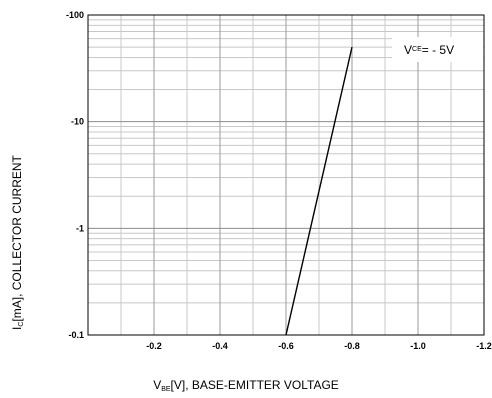  What do you see at coordinates (408, 49) in the screenshot?
I see `legend-symbol: V` at bounding box center [408, 49].